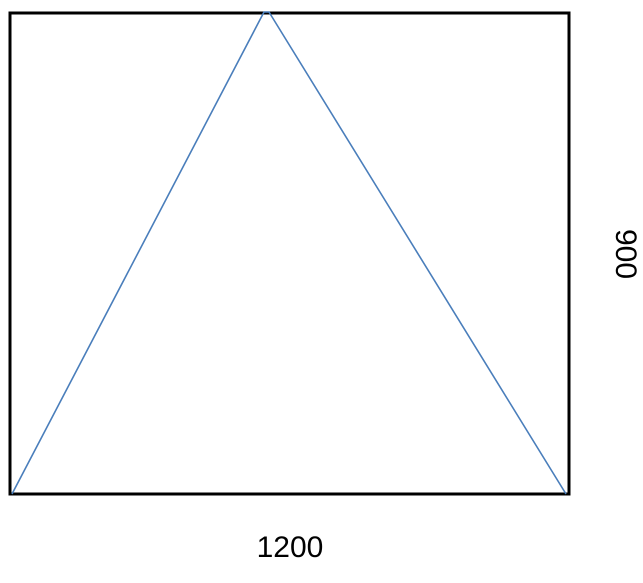  What do you see at coordinates (625, 254) in the screenshot?
I see `height-label: 900` at bounding box center [625, 254].